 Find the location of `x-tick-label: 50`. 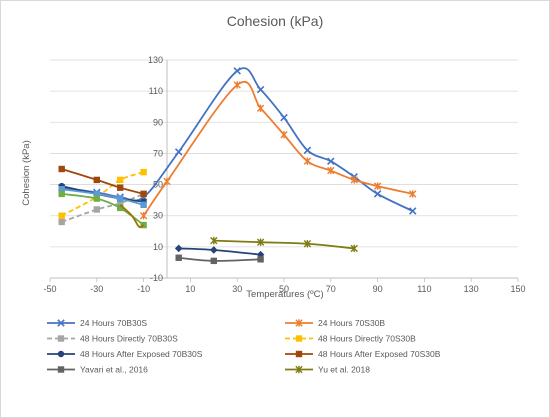

x-tick-label: 50 is located at coordinates (284, 289).